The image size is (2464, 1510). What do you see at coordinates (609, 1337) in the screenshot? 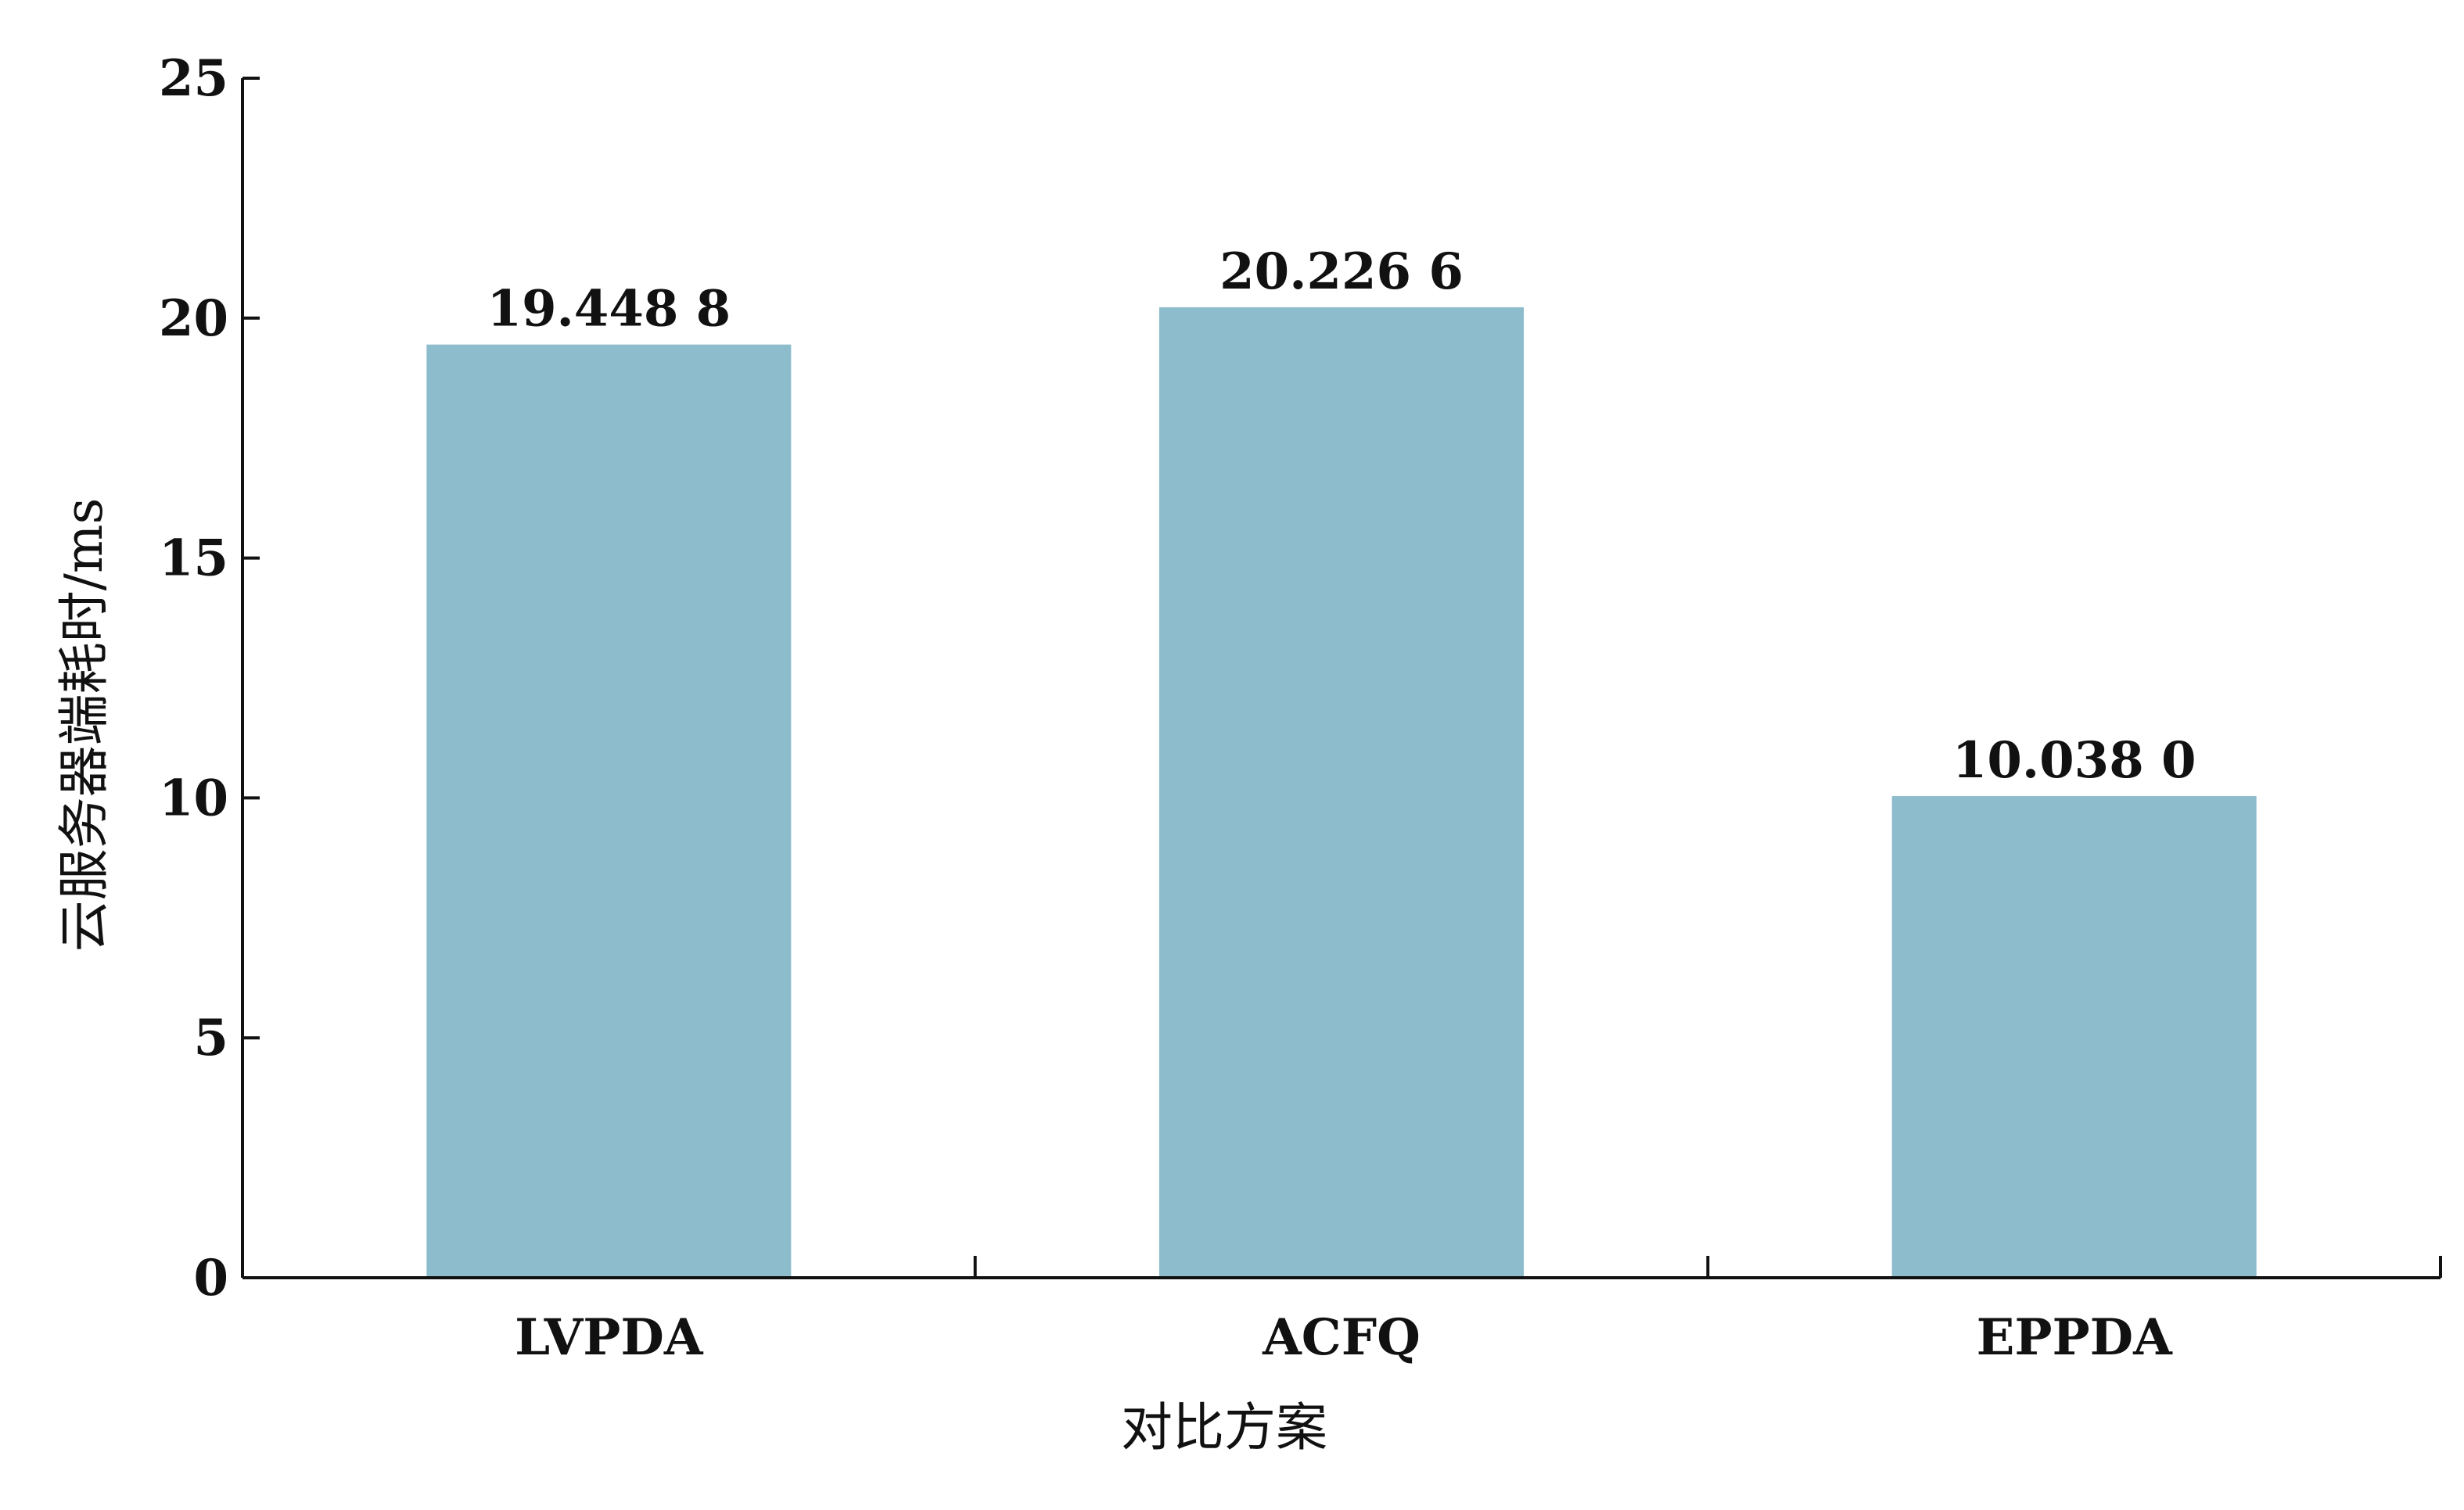
I see `x-tick-label-lvpda: LVPDA` at bounding box center [609, 1337].